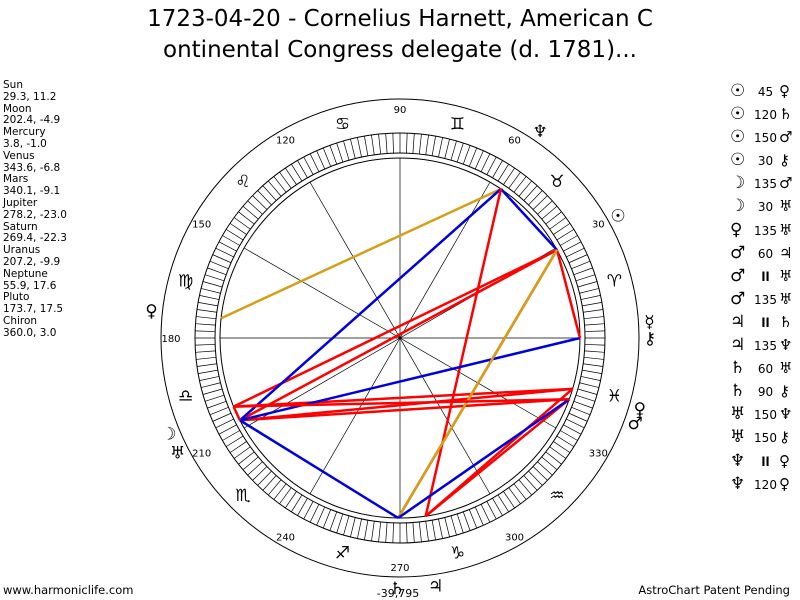 This screenshot has height=600, width=800. What do you see at coordinates (784, 437) in the screenshot?
I see `aspect-planet-2-icon: ⚷` at bounding box center [784, 437].